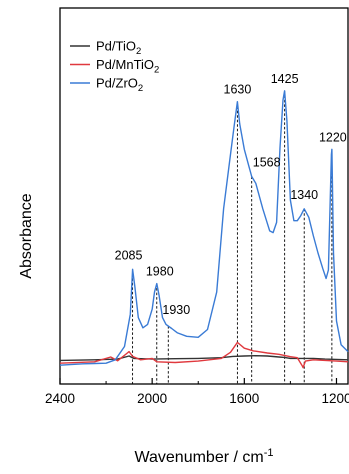 The height and width of the screenshot is (474, 349). Describe the element at coordinates (26, 235) in the screenshot. I see `y-axis-label: Absorbance` at that location.